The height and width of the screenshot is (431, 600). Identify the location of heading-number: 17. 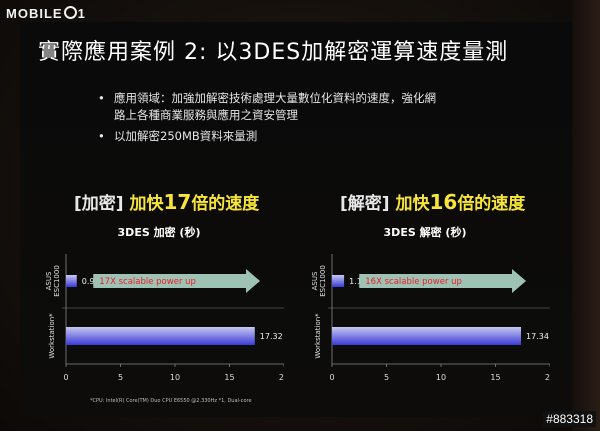
(177, 202).